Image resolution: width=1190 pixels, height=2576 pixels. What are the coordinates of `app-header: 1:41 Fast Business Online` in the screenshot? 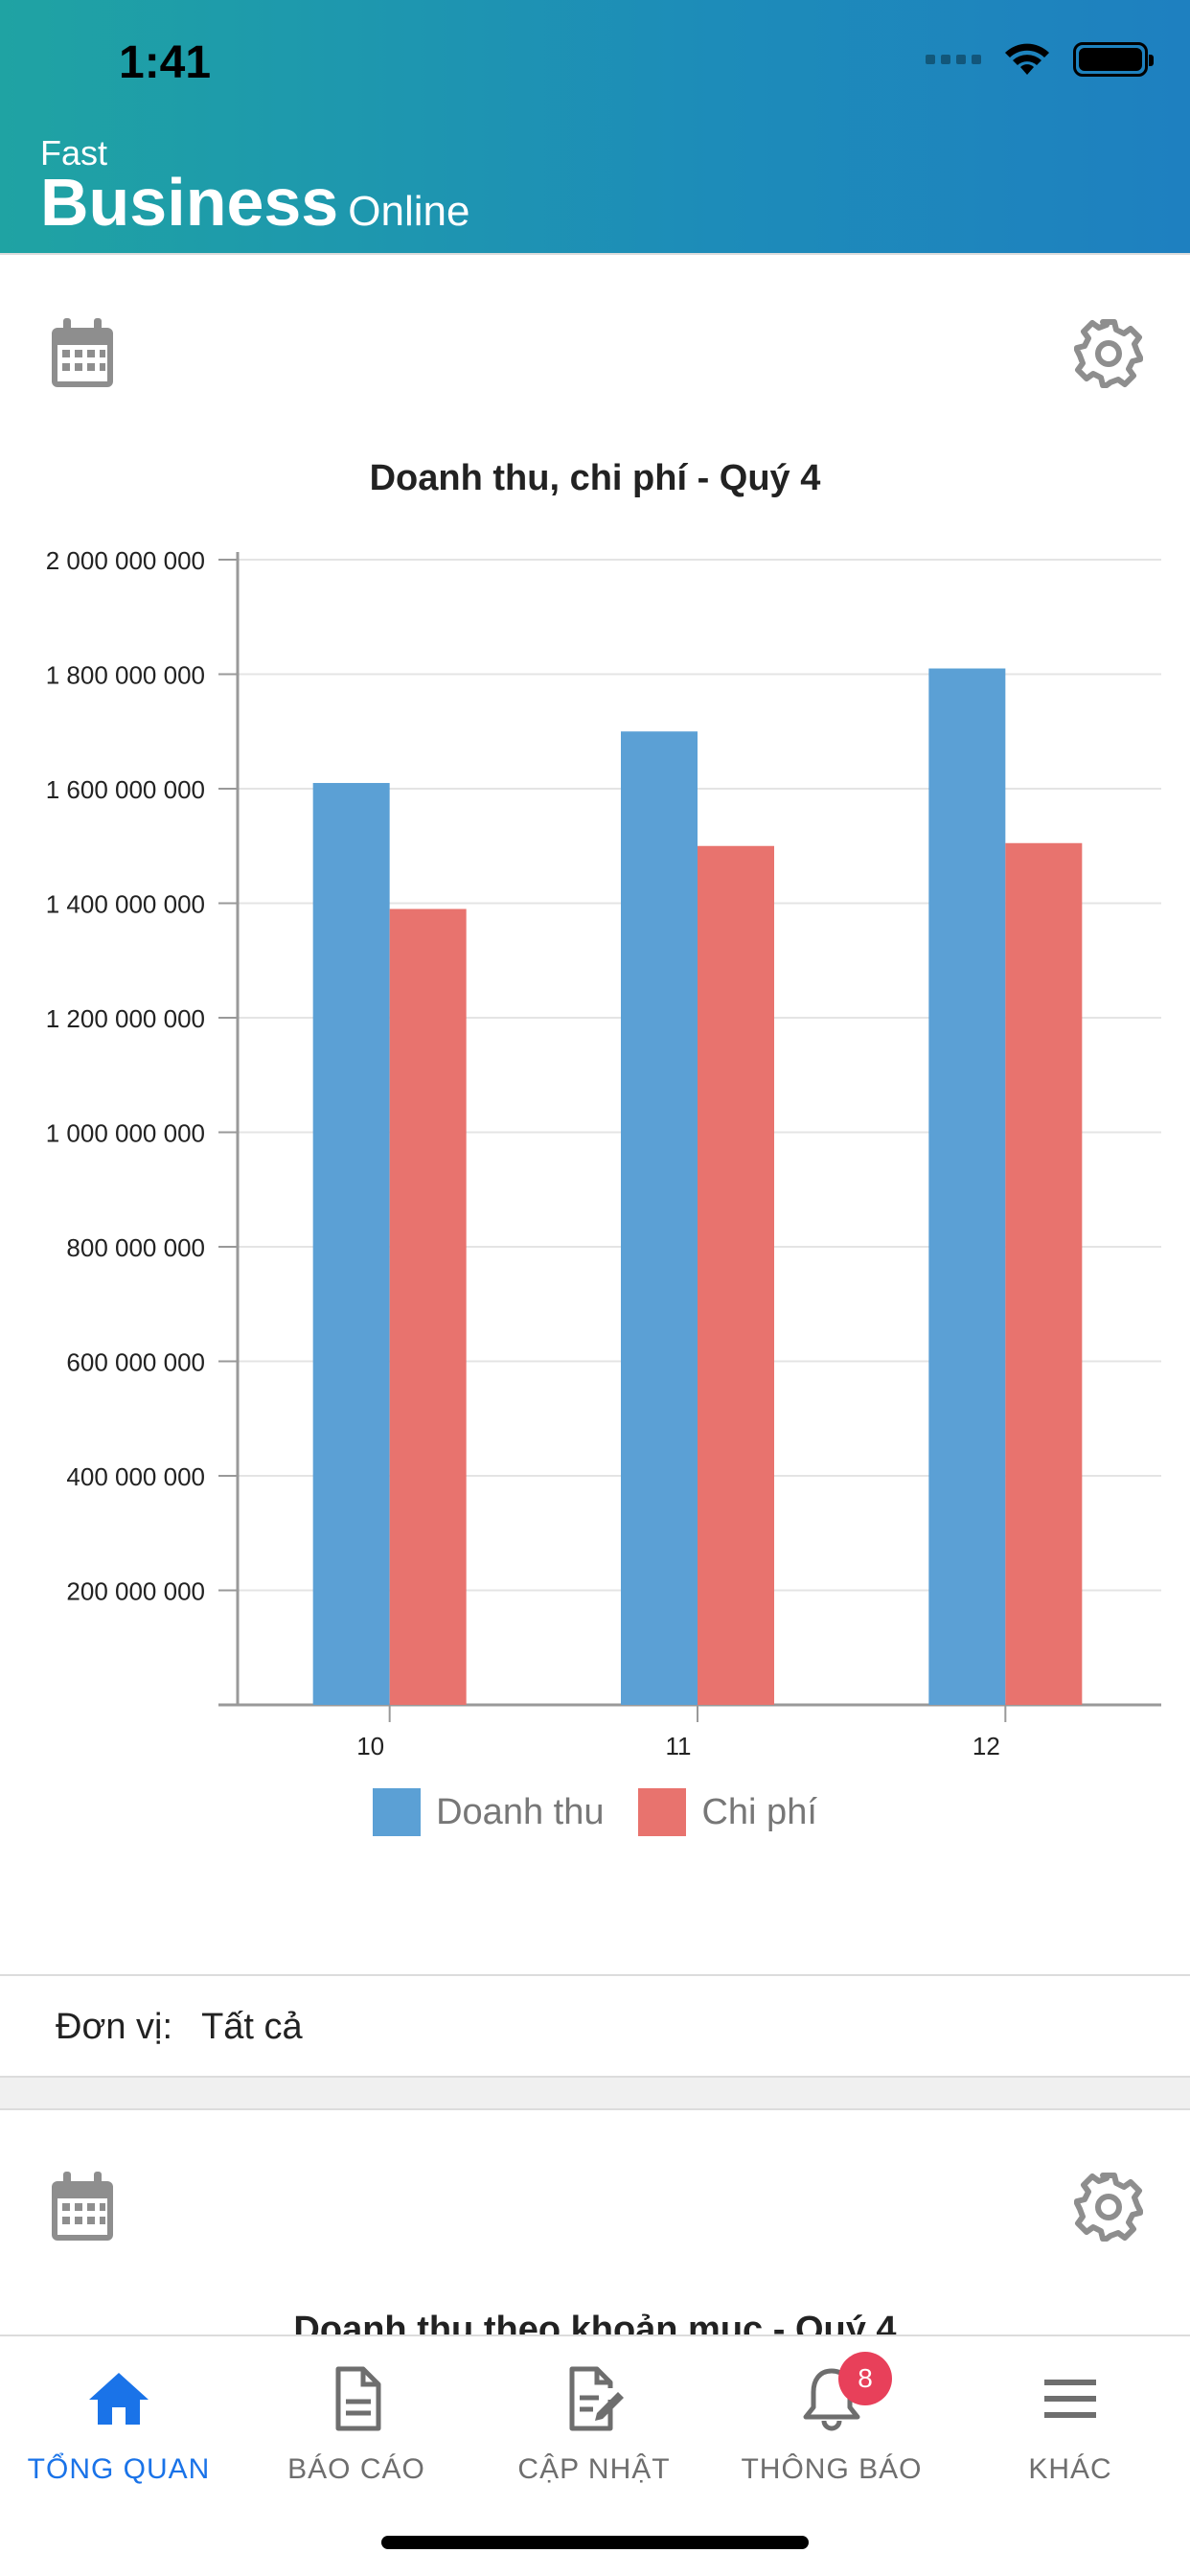 It's located at (595, 126).